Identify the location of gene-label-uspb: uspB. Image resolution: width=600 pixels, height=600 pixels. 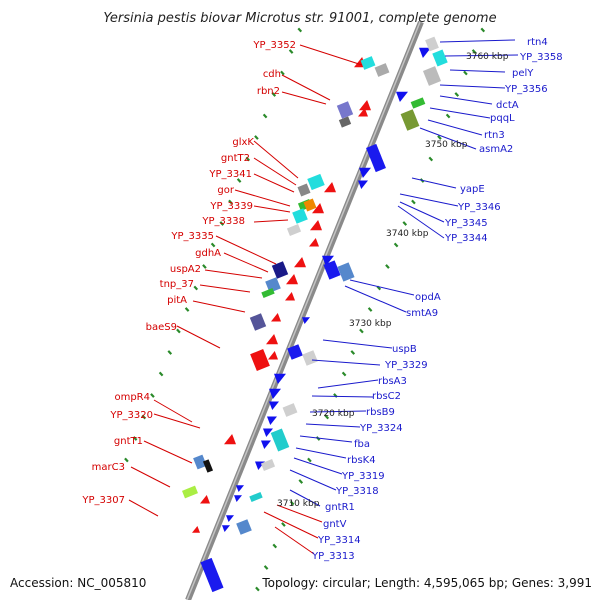
(404, 349).